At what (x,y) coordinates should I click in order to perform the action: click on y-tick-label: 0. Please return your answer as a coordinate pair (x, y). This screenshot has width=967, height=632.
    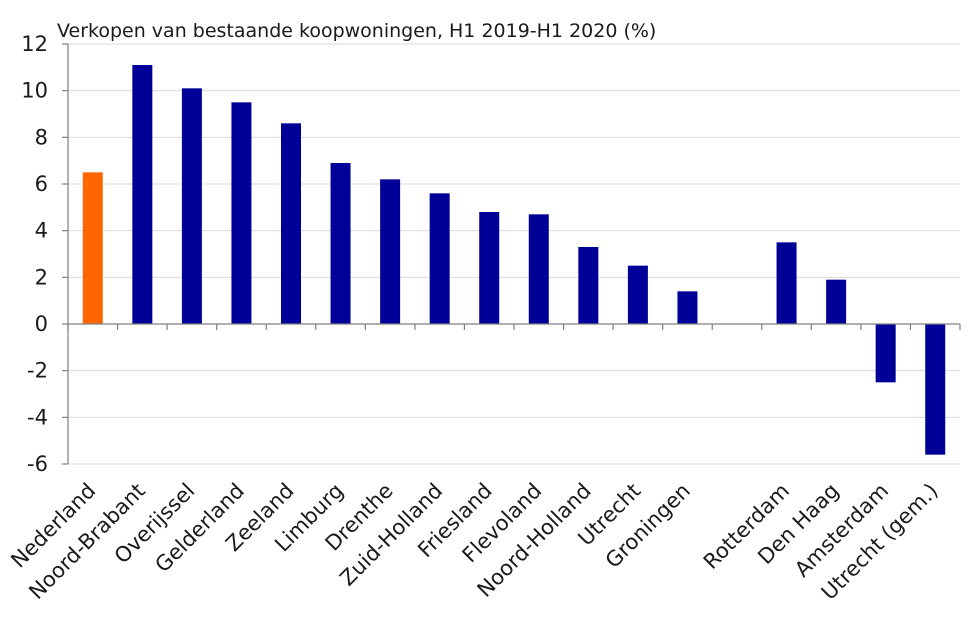
    Looking at the image, I should click on (41, 324).